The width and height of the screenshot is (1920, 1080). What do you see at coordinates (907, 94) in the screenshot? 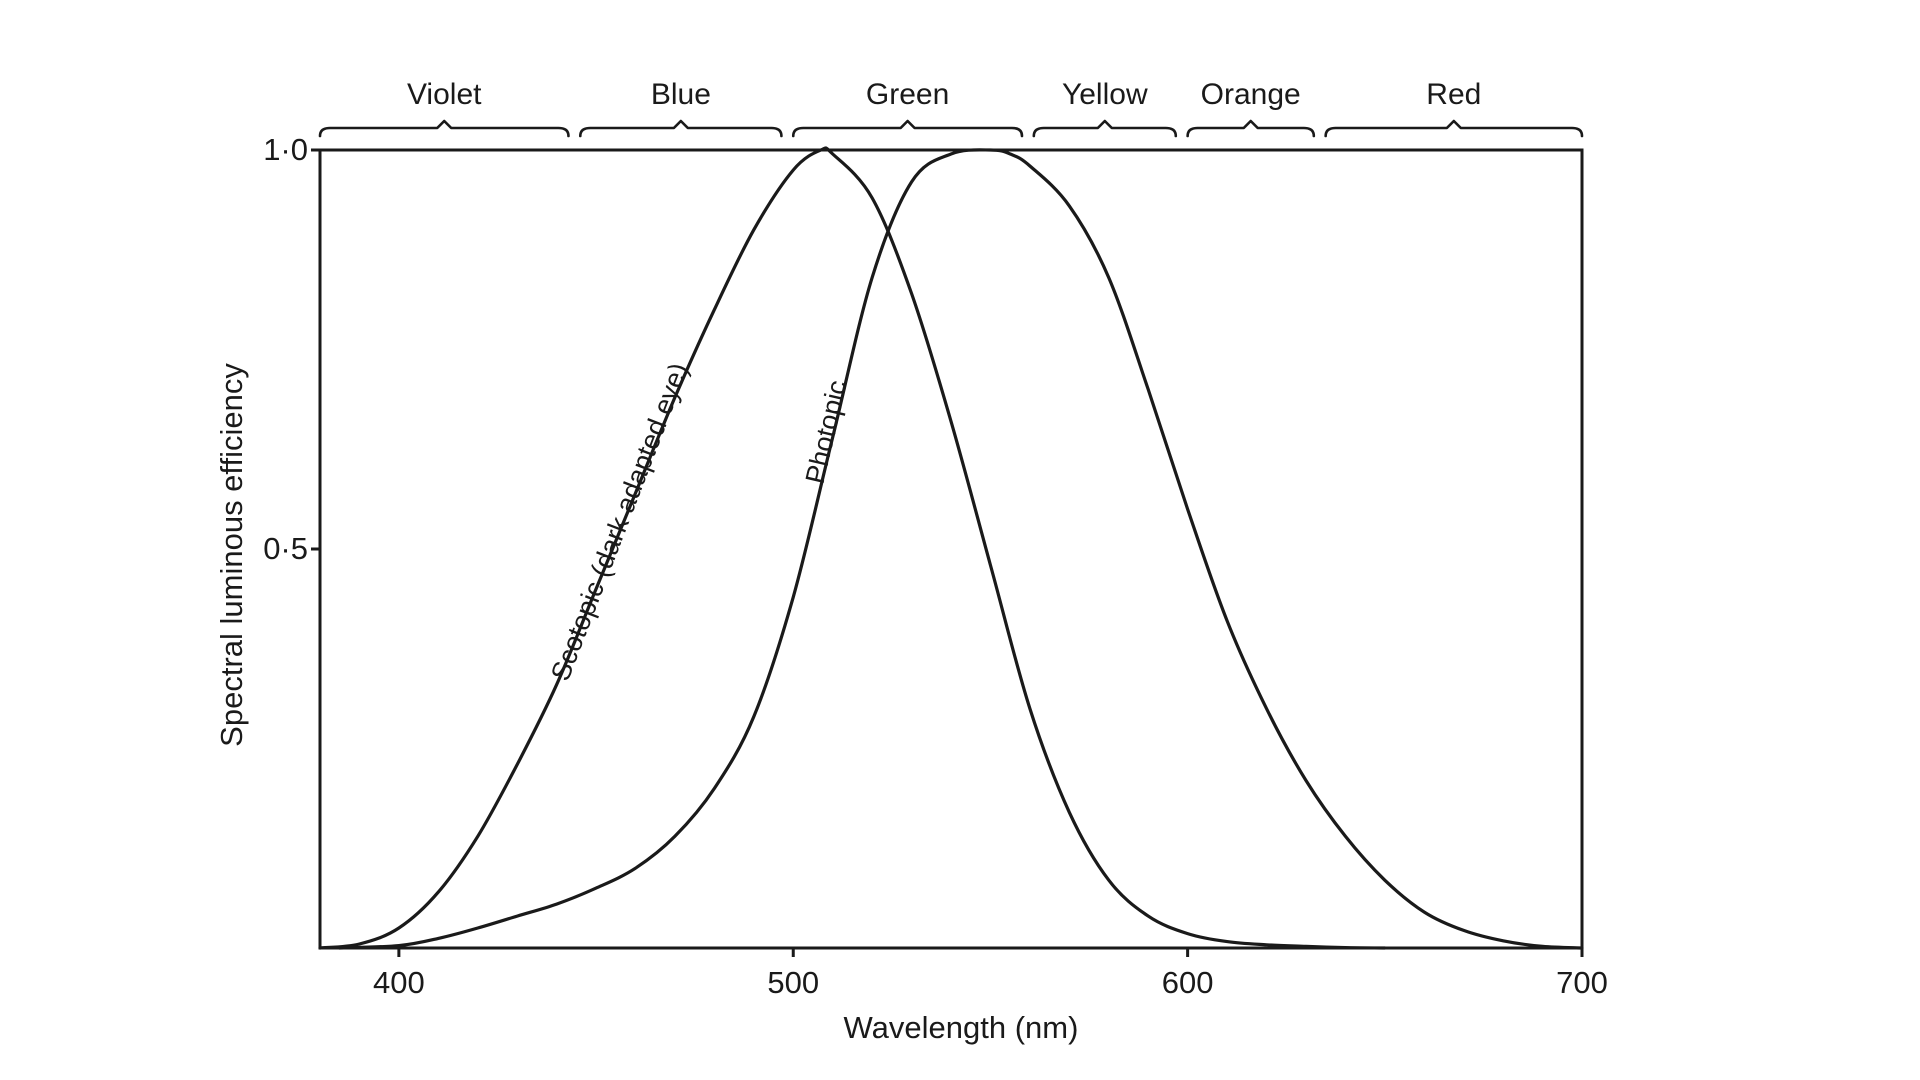
I see `color-band-label: Green` at bounding box center [907, 94].